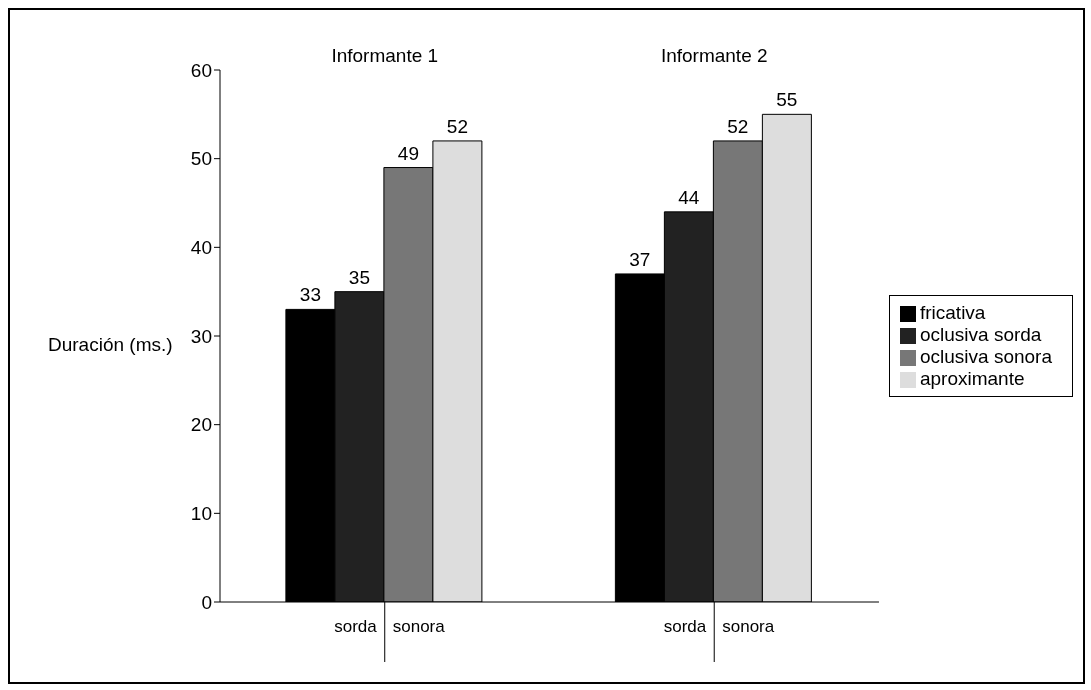  What do you see at coordinates (408, 153) in the screenshot?
I see `data-label: 49` at bounding box center [408, 153].